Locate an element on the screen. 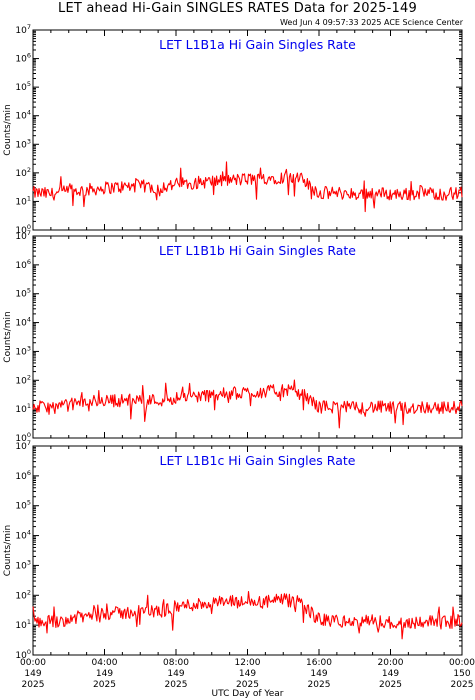 This screenshot has height=700, width=475. panel-title: LET L1B1c Hi Gain Singles Rate is located at coordinates (258, 460).